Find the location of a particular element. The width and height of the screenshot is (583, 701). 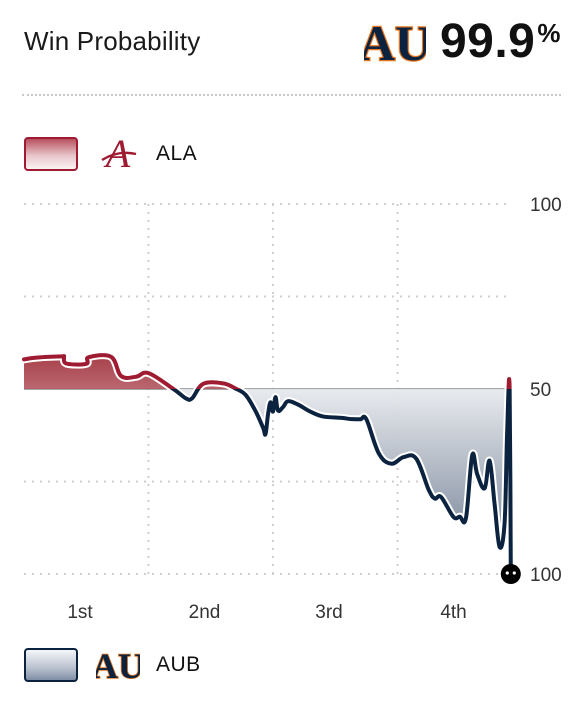

x-axis-labels: 1st 2nd 3rd 4th is located at coordinates (266, 612).